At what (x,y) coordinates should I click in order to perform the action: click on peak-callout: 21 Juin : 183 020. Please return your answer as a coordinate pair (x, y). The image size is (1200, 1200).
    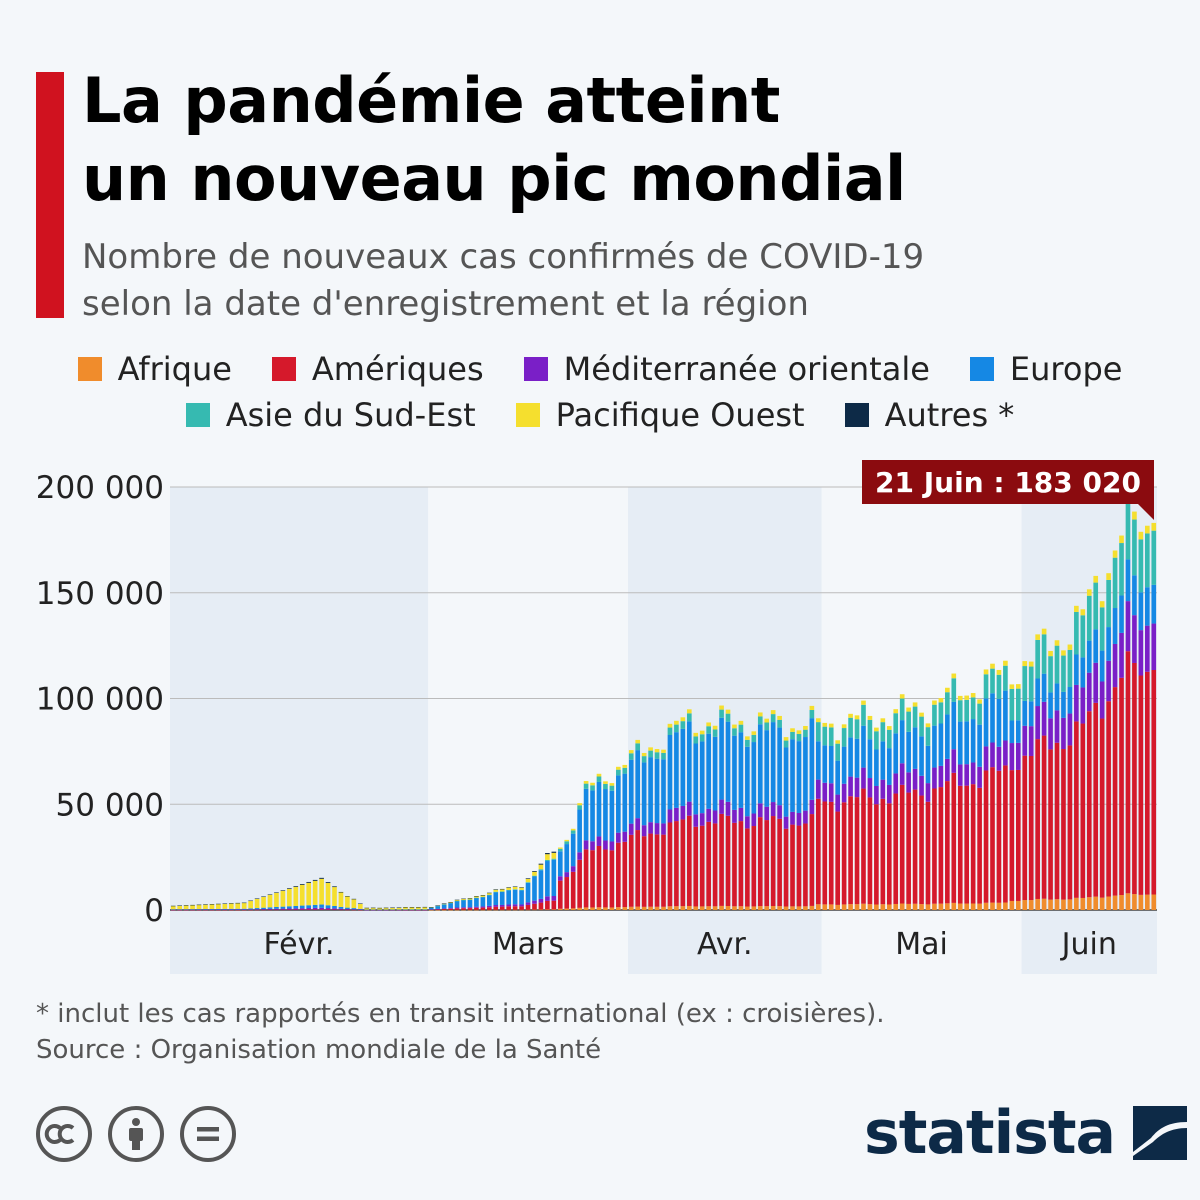
    Looking at the image, I should click on (1008, 490).